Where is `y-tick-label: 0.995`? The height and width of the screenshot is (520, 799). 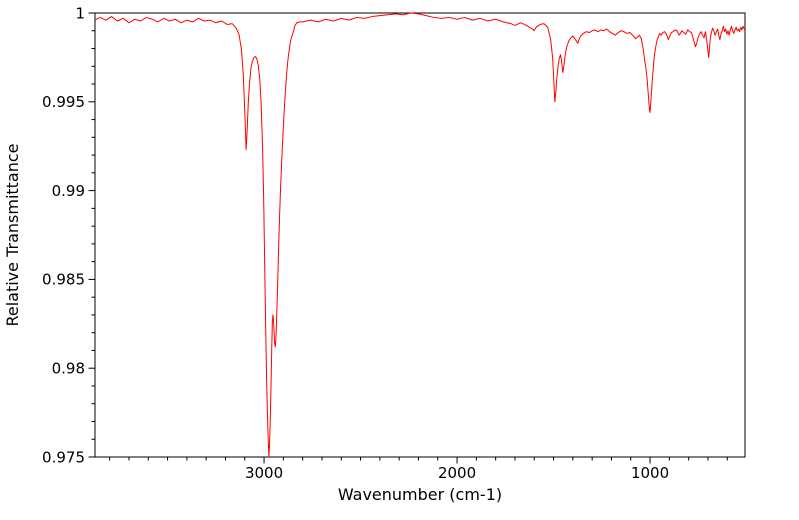 y-tick-label: 0.995 is located at coordinates (63, 102).